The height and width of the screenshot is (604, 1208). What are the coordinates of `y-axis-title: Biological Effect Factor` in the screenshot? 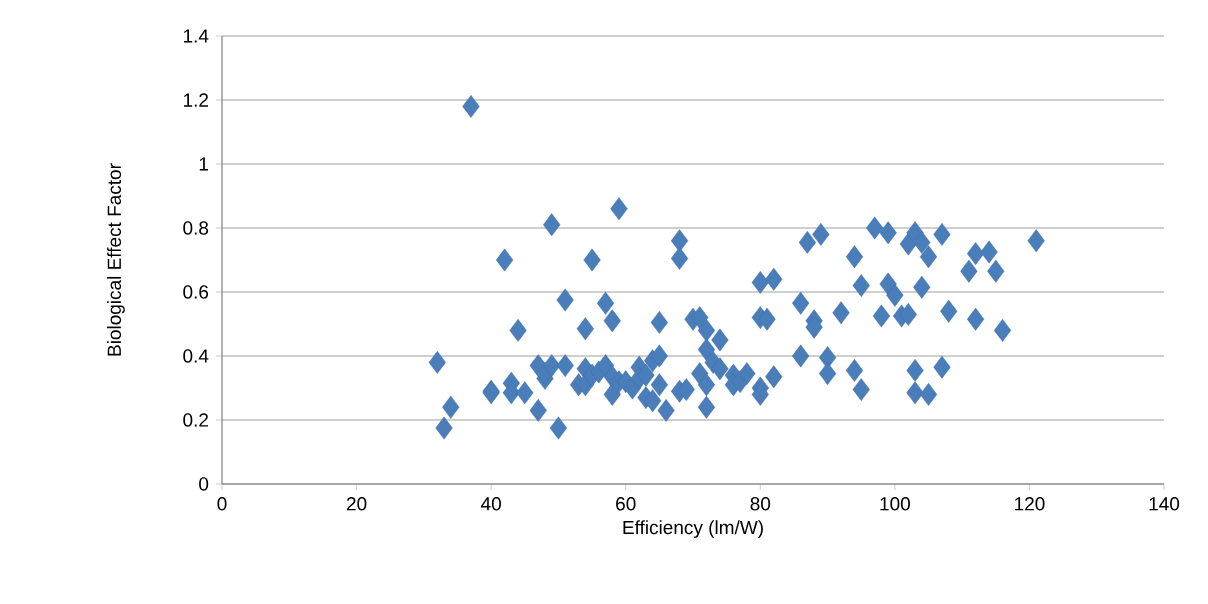 It's located at (116, 259).